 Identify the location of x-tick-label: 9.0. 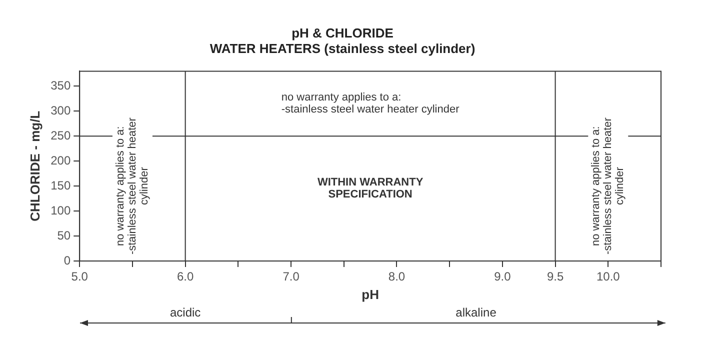
(503, 277).